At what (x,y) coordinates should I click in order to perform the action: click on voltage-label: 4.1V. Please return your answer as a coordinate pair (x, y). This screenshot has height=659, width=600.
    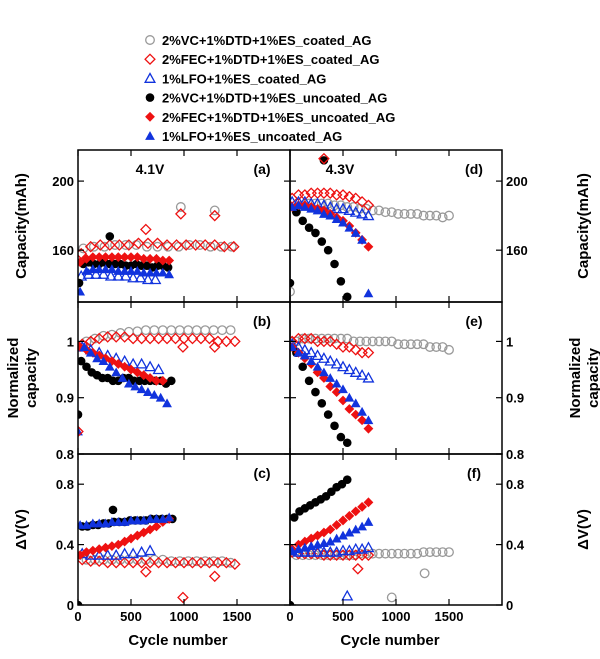
    Looking at the image, I should click on (150, 169).